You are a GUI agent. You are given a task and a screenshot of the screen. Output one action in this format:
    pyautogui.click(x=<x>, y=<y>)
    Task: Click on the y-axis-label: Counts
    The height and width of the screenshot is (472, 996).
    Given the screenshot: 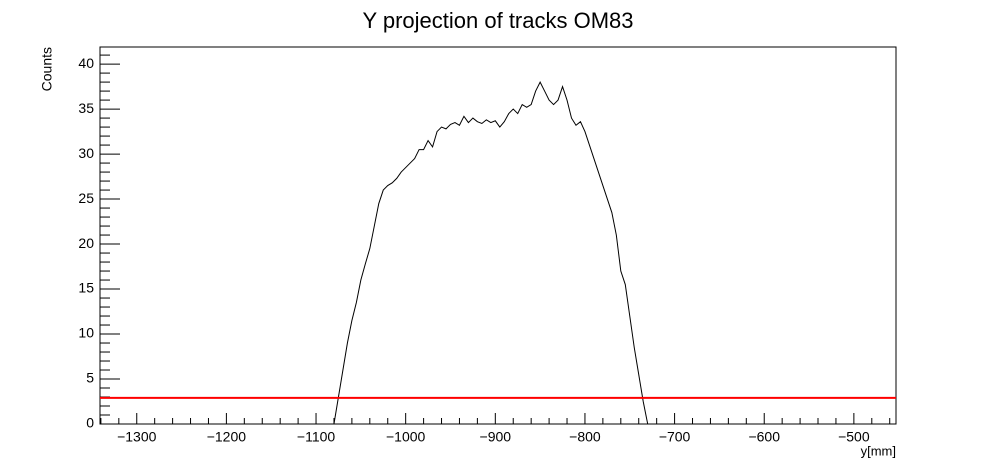 What is the action you would take?
    pyautogui.click(x=47, y=69)
    